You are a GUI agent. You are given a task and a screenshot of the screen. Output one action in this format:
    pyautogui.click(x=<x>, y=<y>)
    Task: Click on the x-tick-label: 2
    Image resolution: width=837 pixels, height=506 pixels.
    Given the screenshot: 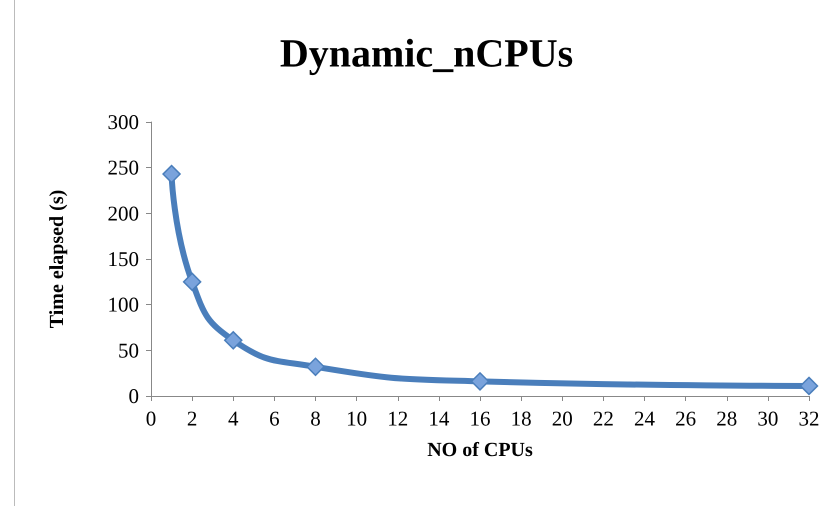 What is the action you would take?
    pyautogui.click(x=192, y=418)
    